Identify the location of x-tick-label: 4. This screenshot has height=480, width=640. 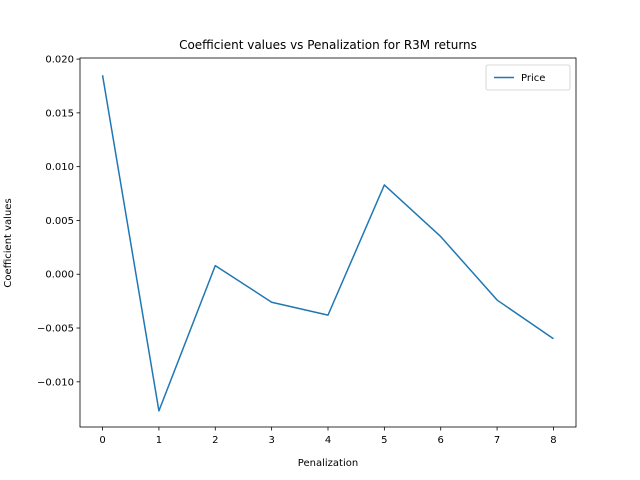
(328, 440).